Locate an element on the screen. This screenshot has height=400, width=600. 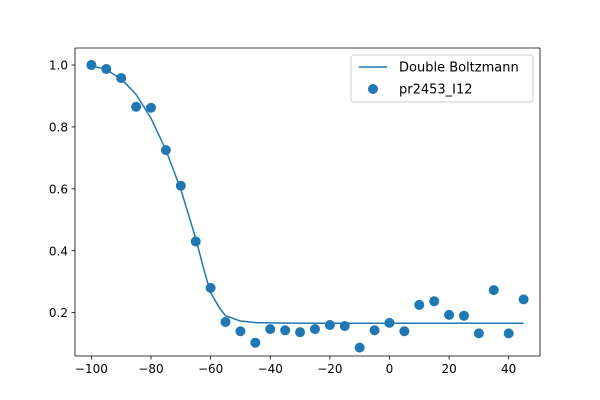
y-axis-ticks: 0.2 0.4 0.6 0.8 1.0 is located at coordinates (62, 189).